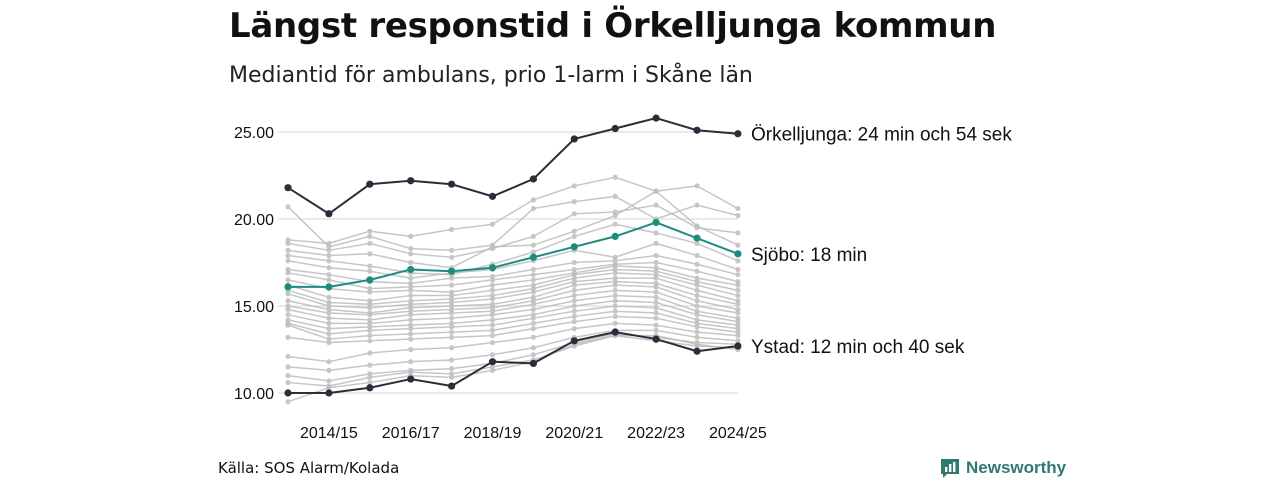 This screenshot has height=480, width=1280. I want to click on series-sjöbo, so click(513, 254).